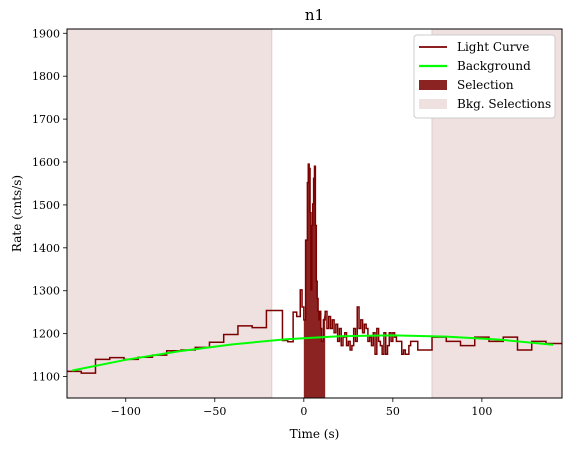 The image size is (576, 455). Describe the element at coordinates (504, 104) in the screenshot. I see `legend-label-3: Bkg. Selections` at that location.